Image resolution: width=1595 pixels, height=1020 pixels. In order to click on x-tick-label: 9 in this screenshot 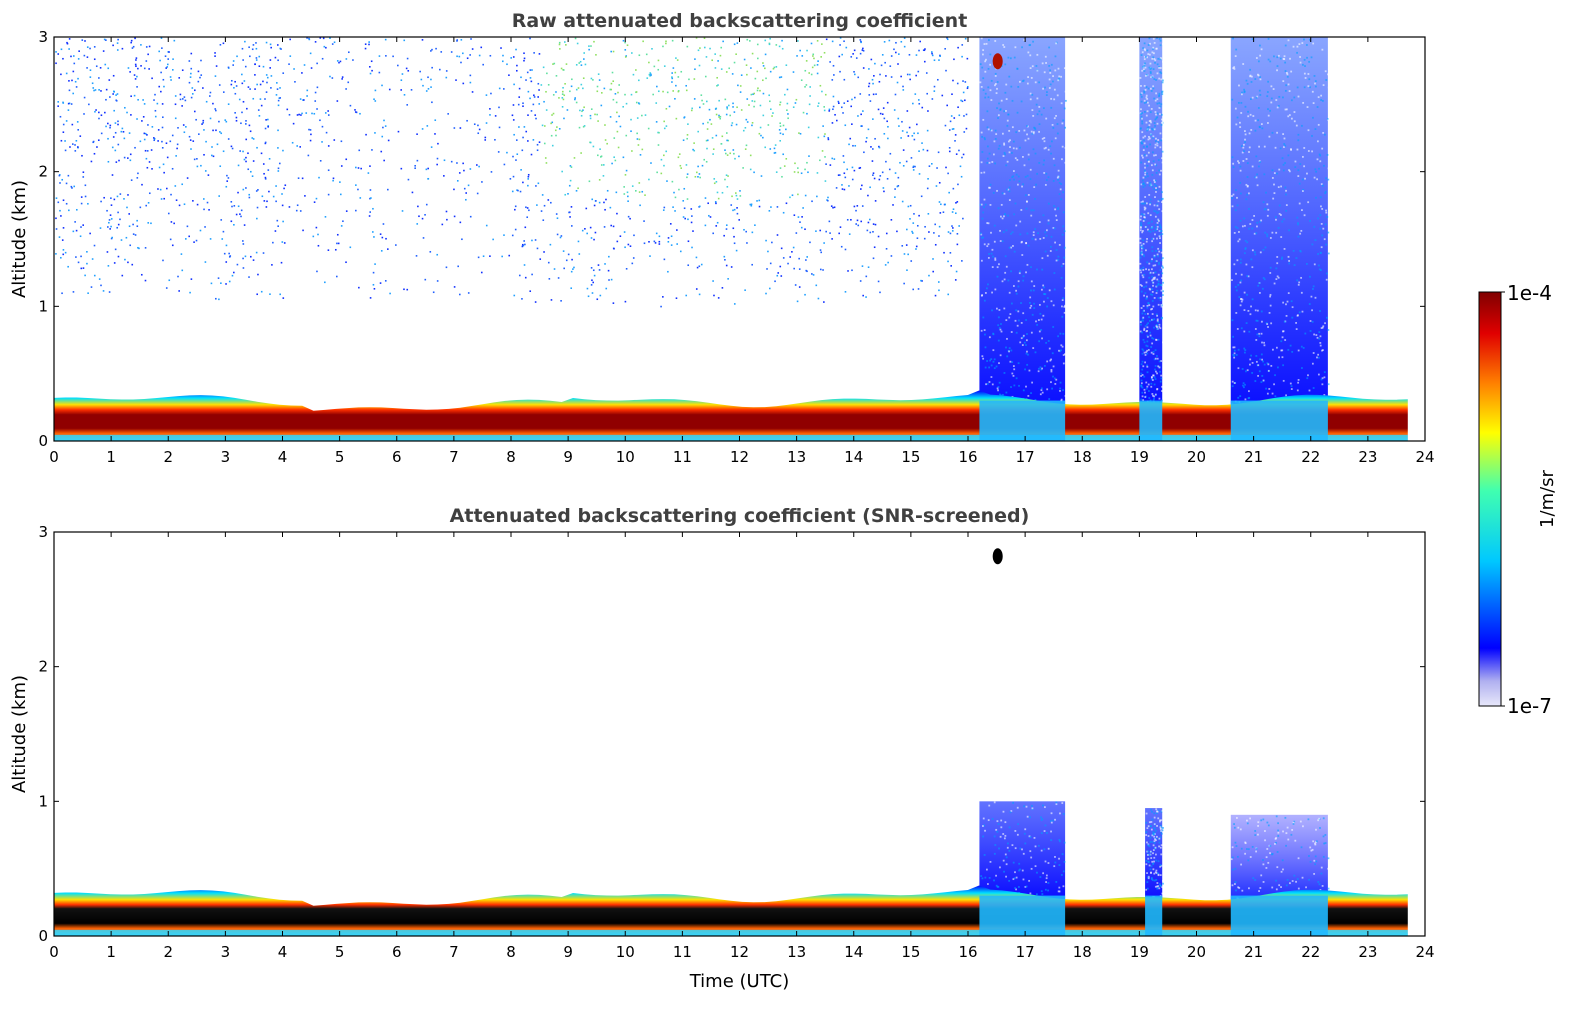, I will do `click(568, 457)`.